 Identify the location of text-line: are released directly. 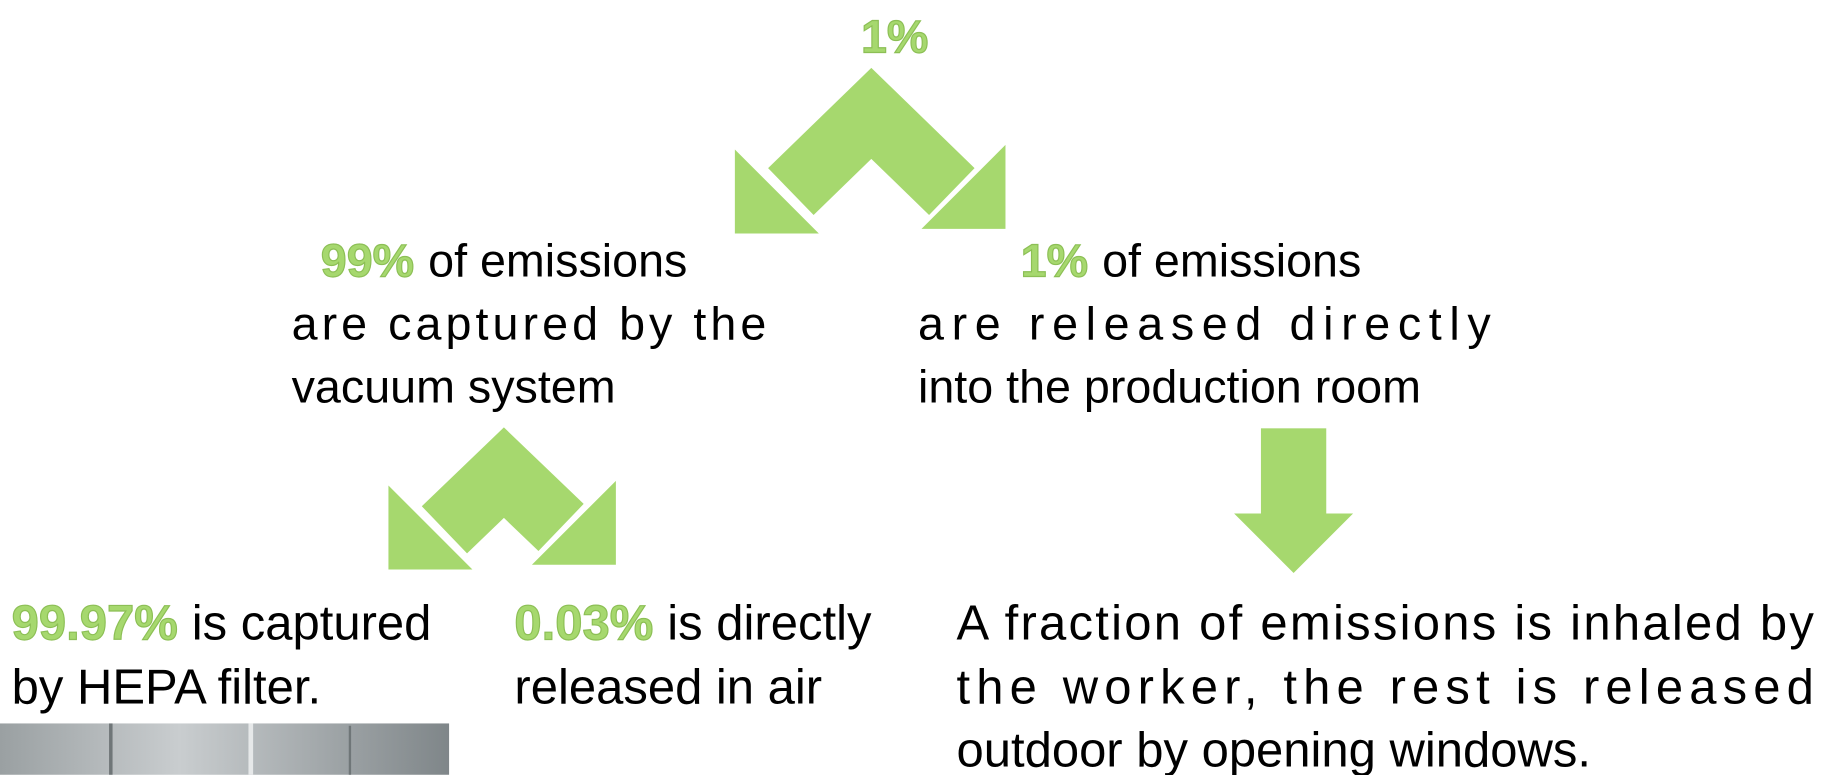
(1204, 324).